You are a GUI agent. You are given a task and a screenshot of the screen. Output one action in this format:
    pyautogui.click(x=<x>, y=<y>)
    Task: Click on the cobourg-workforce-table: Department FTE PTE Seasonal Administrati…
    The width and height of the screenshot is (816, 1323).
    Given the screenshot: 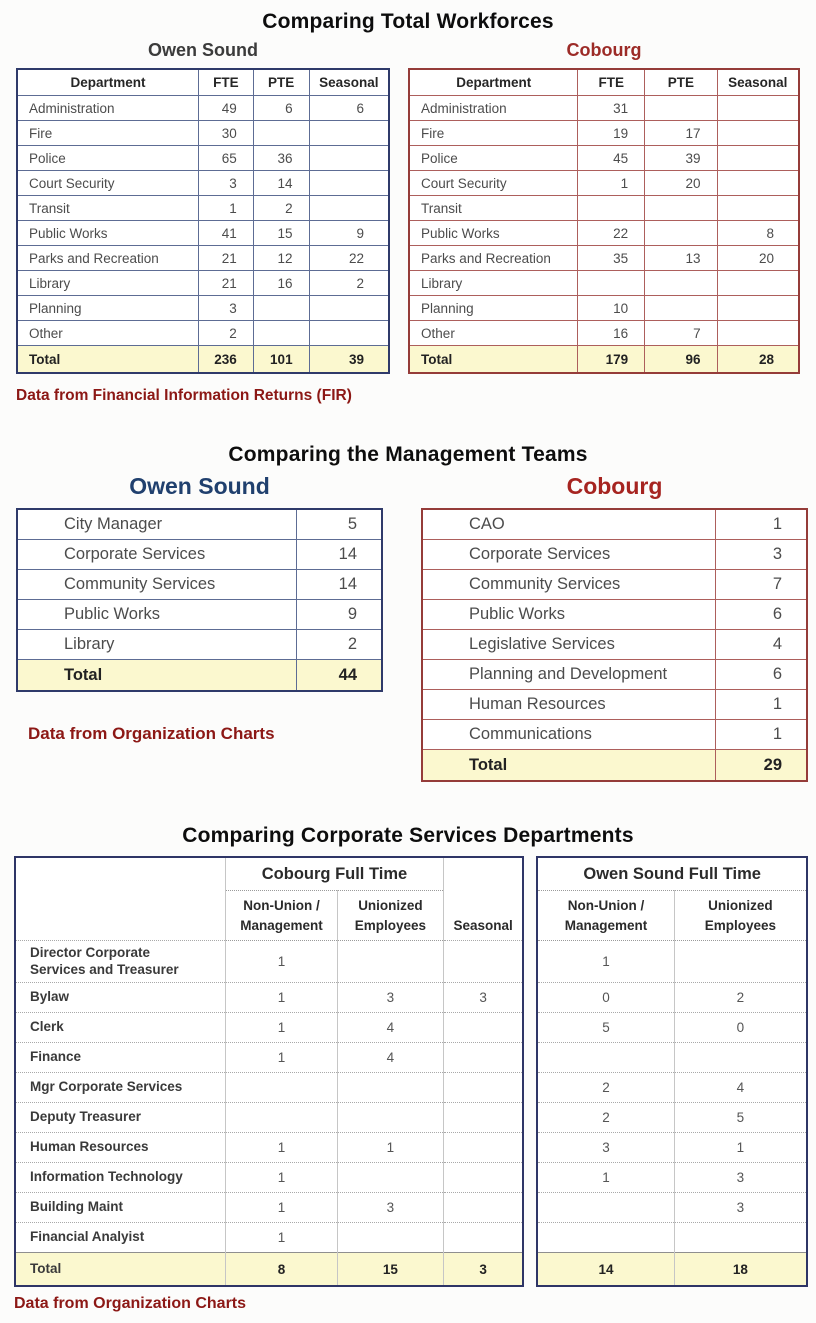 What is the action you would take?
    pyautogui.click(x=604, y=221)
    